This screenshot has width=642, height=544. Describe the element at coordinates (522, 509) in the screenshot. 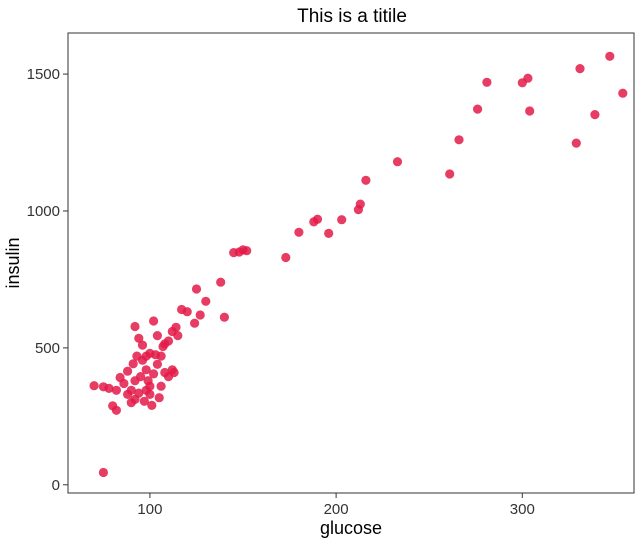

I see `x-tick-label: 300` at that location.